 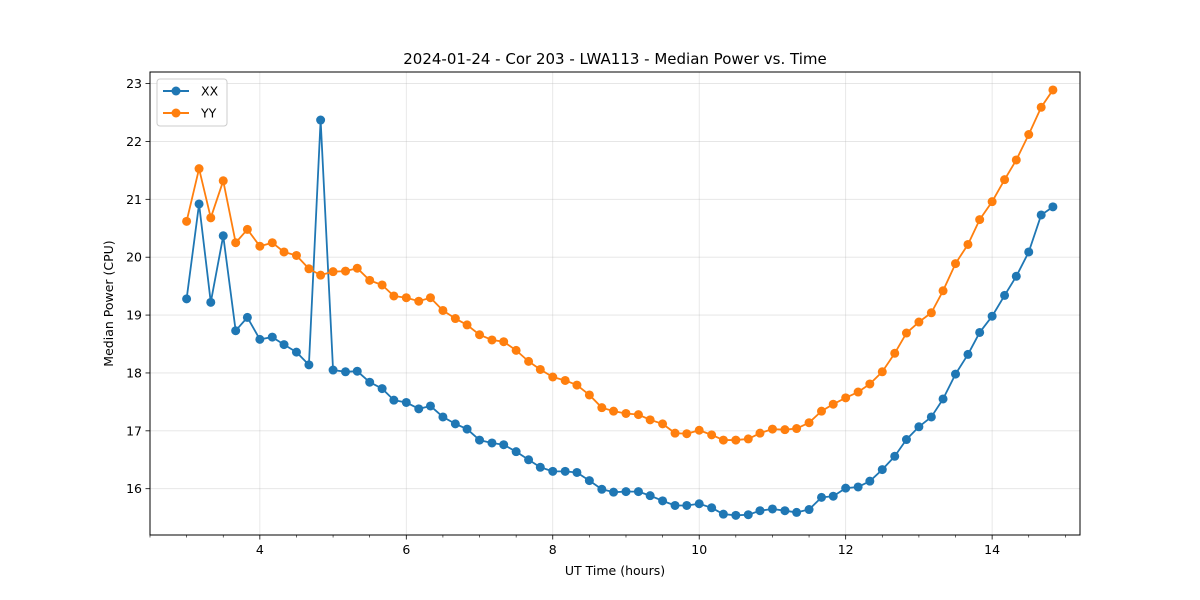 What do you see at coordinates (176, 113) in the screenshot?
I see `legend-marker-yy` at bounding box center [176, 113].